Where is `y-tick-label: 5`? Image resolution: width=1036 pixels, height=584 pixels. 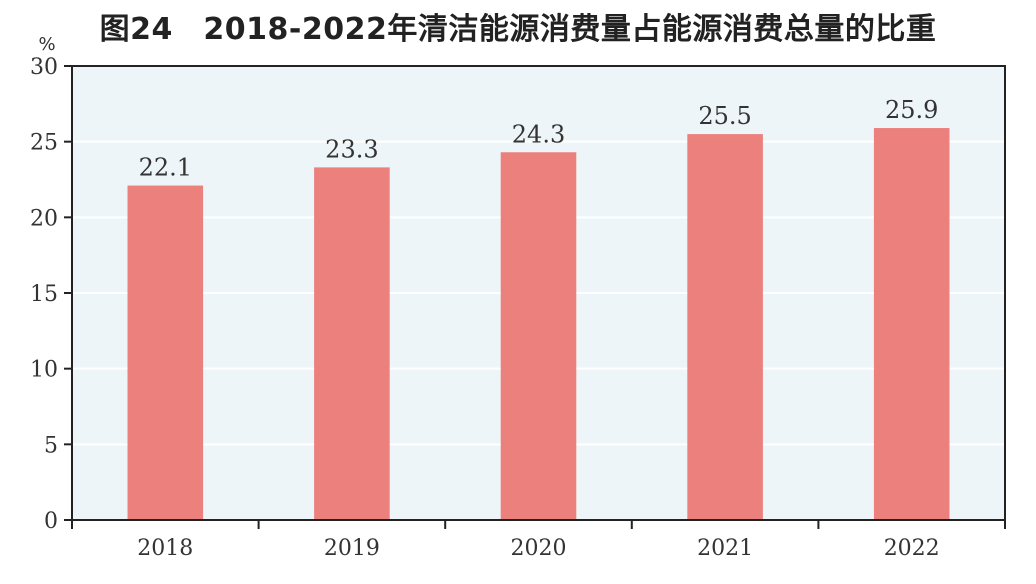 y-tick-label: 5 is located at coordinates (51, 445).